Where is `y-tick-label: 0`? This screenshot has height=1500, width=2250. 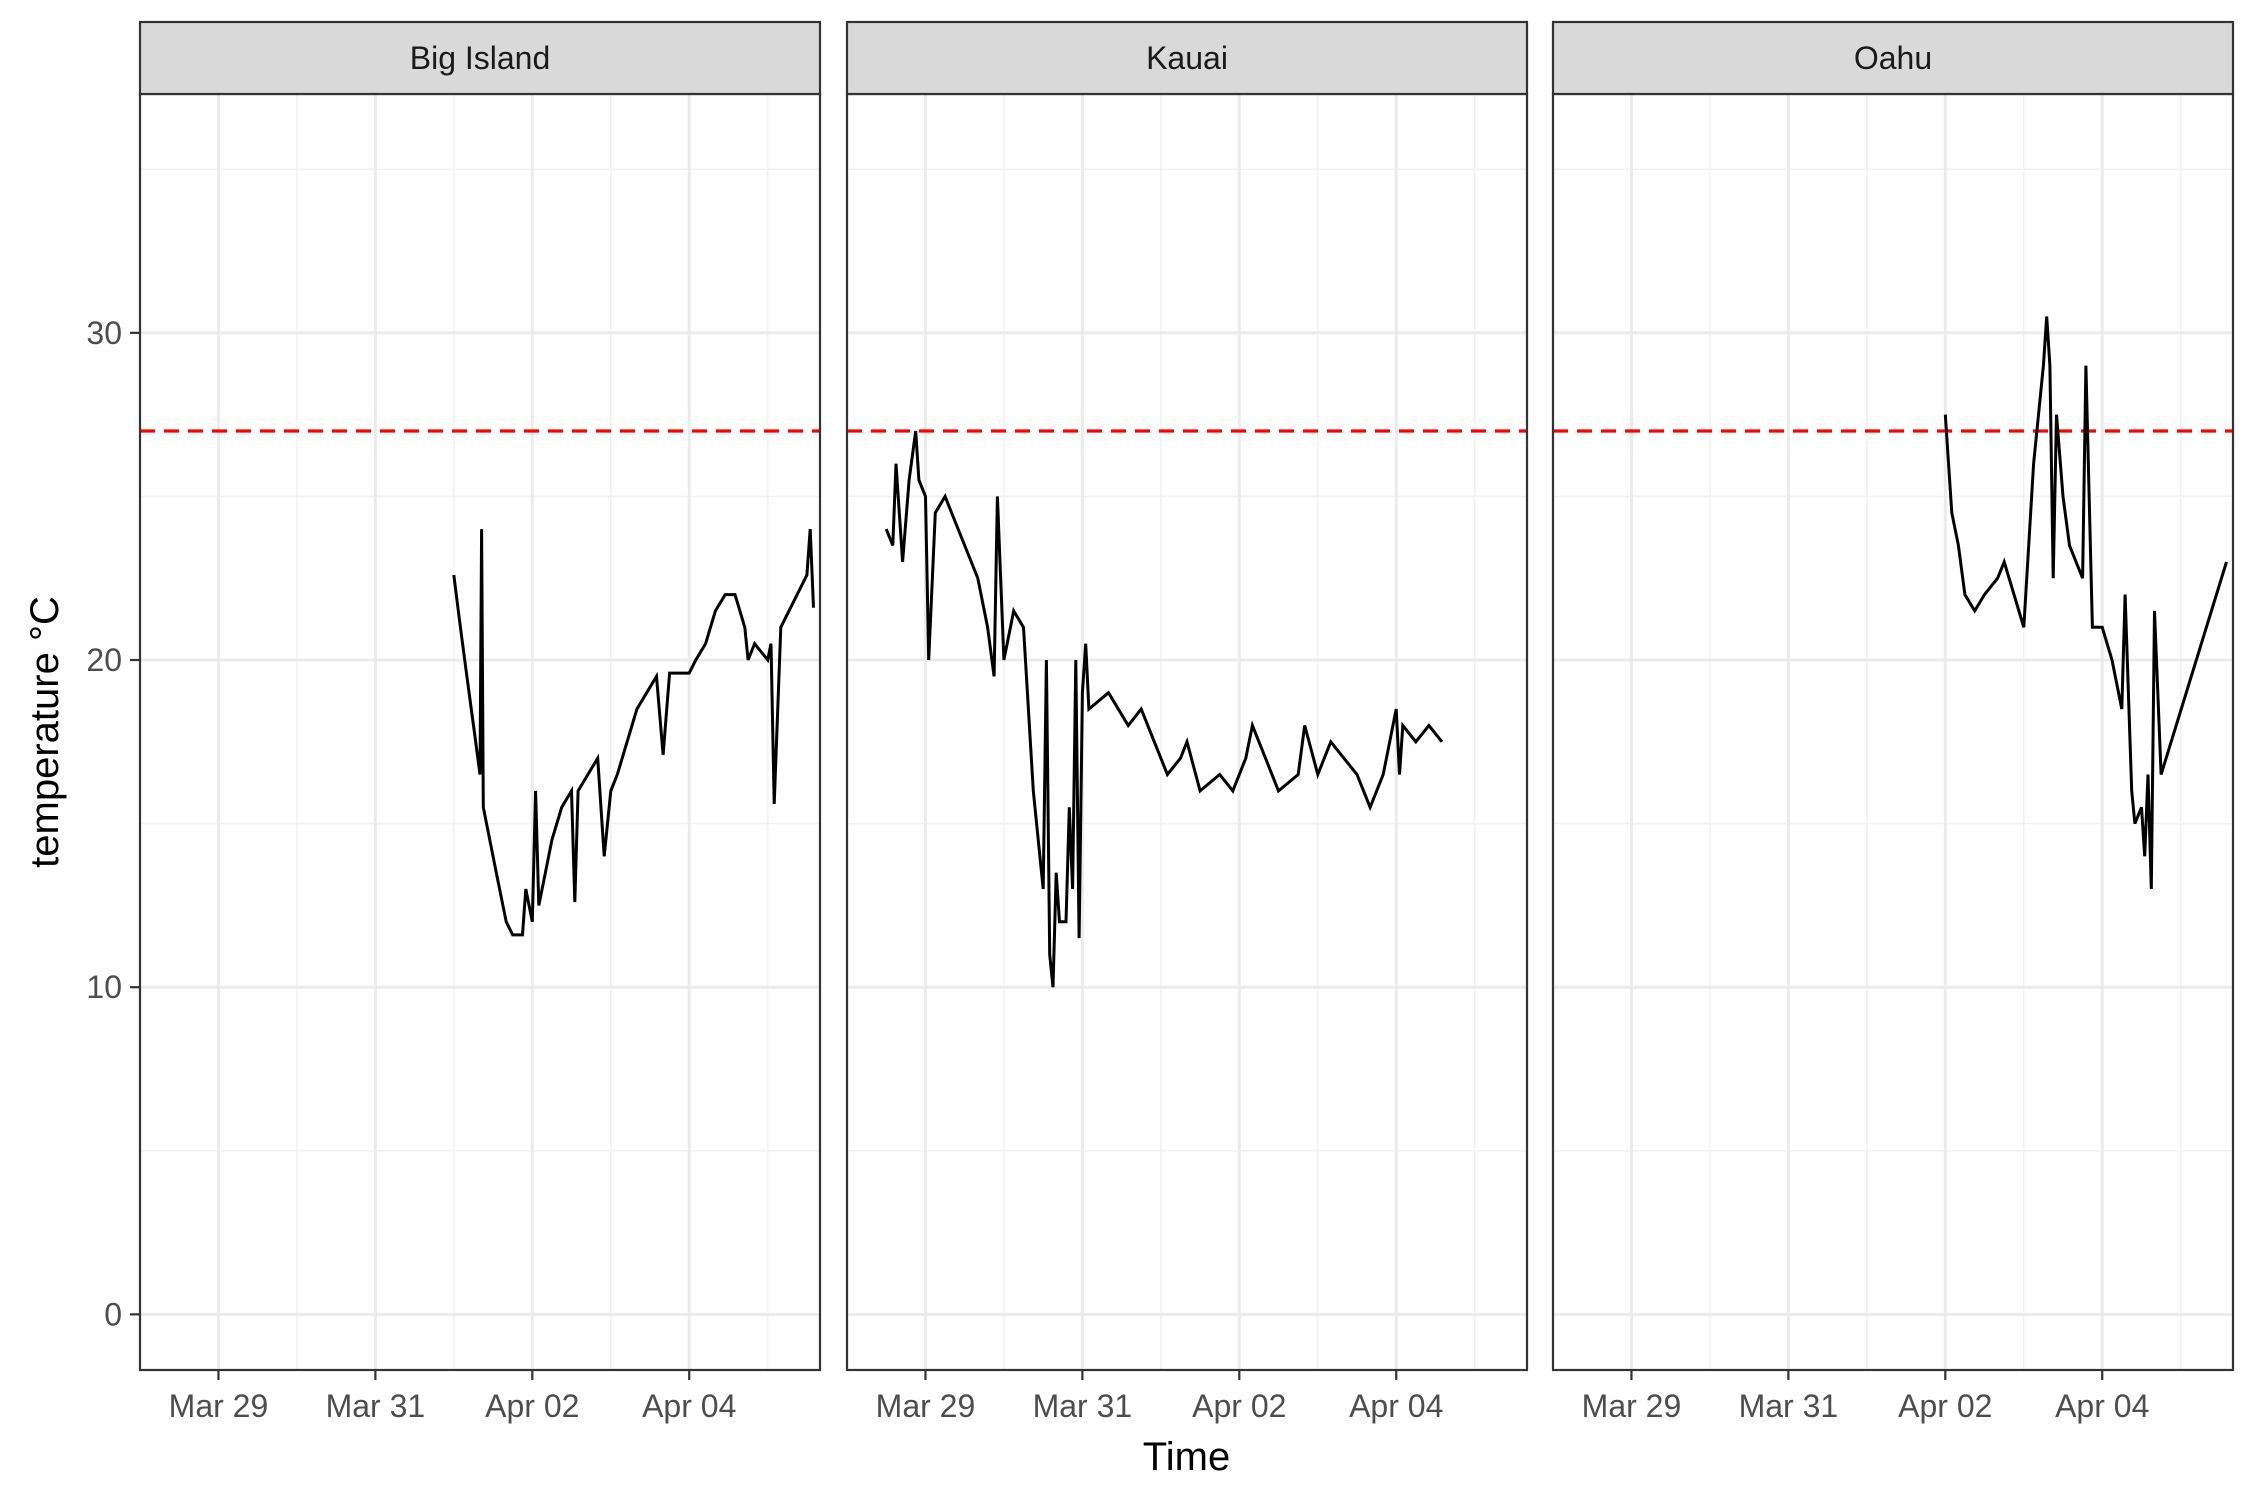
y-tick-label: 0 is located at coordinates (113, 1314).